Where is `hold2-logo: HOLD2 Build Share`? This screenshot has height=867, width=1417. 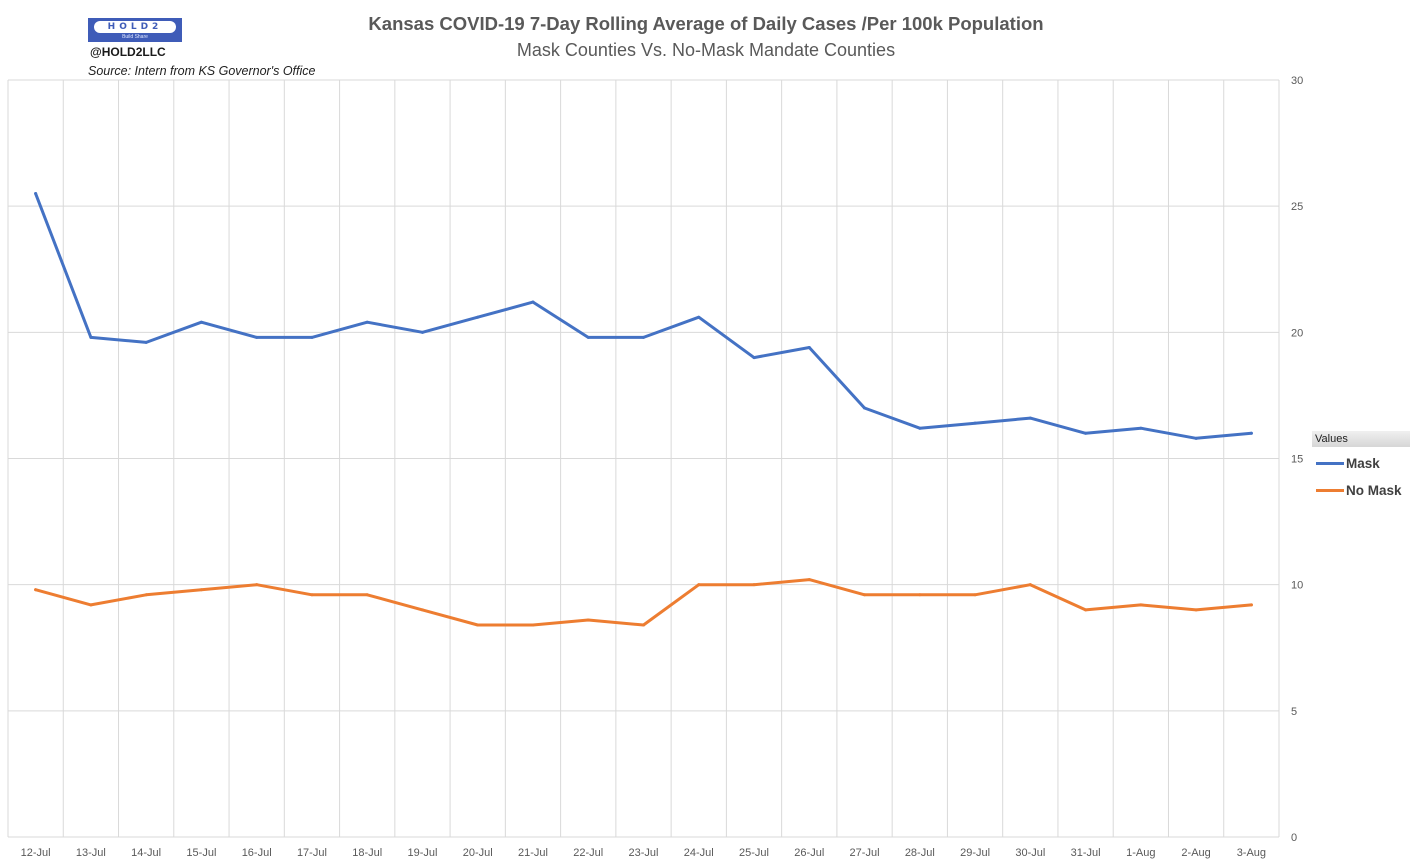 hold2-logo: HOLD2 Build Share is located at coordinates (135, 30).